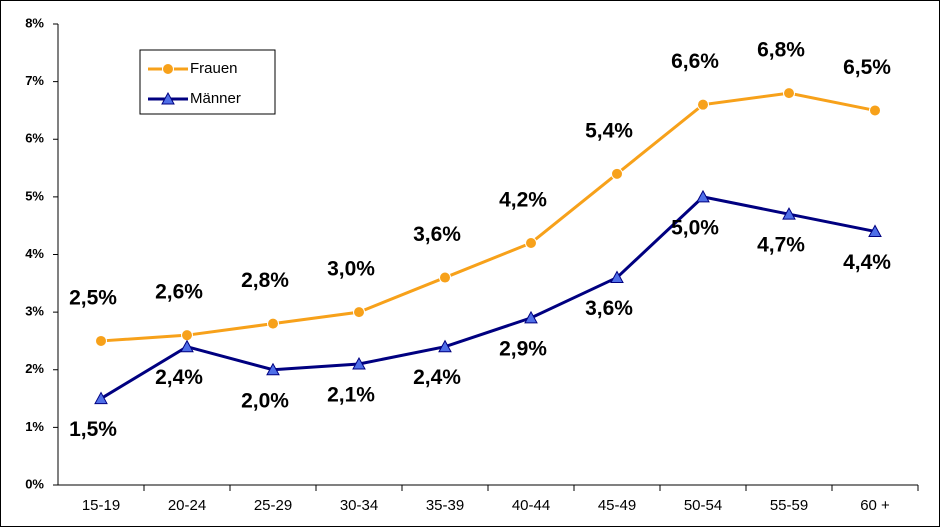 The image size is (940, 527). What do you see at coordinates (34, 138) in the screenshot?
I see `y-tick-label: 6%` at bounding box center [34, 138].